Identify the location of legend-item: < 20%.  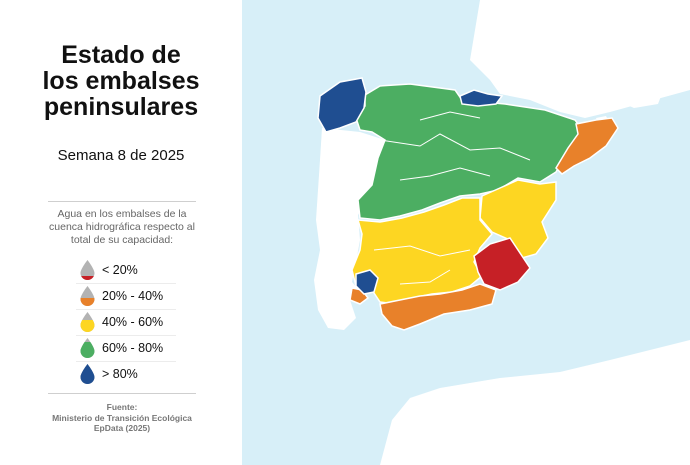
(126, 271).